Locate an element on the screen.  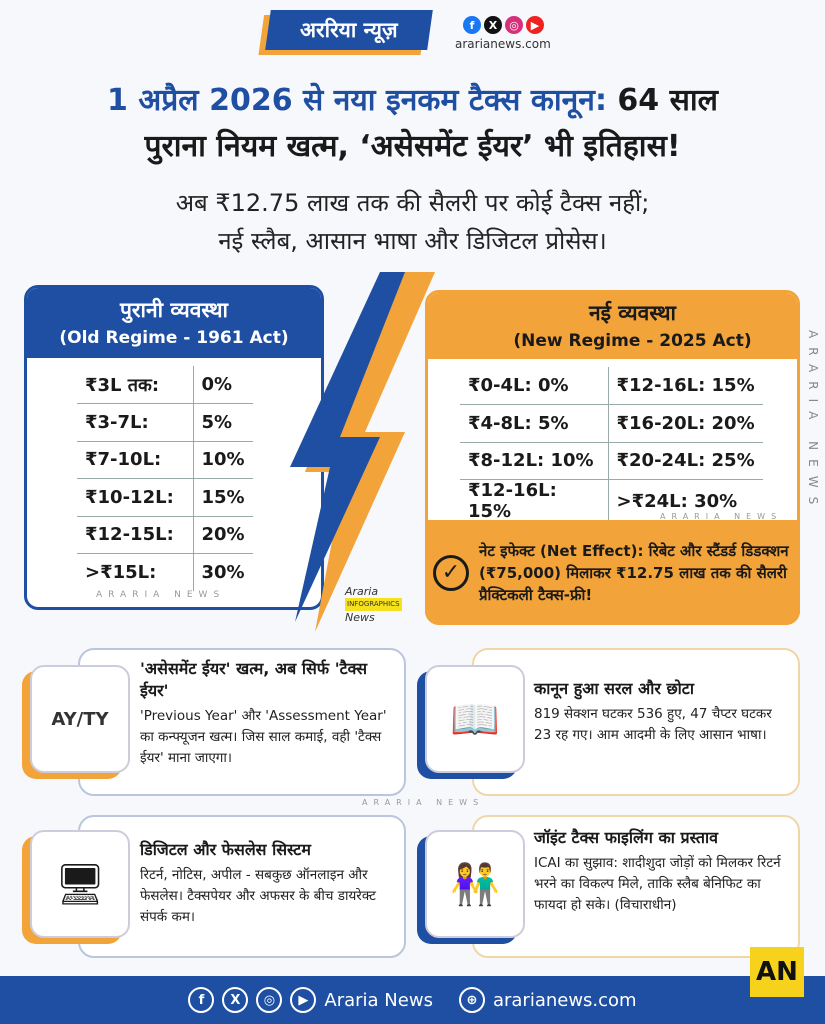
infographics-stamp: Araria INFOGRAPHICS News is located at coordinates (373, 604).